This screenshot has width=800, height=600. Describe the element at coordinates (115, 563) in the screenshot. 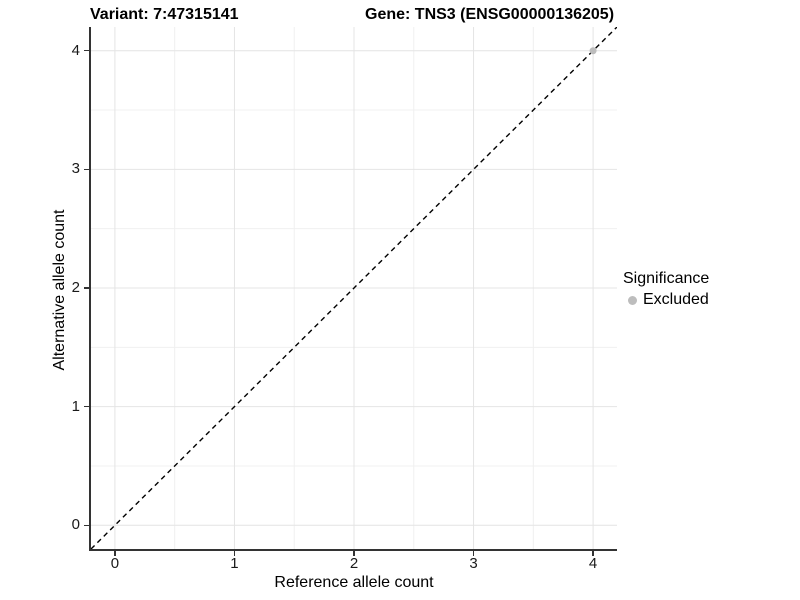

I see `x-tick-label: 0` at that location.